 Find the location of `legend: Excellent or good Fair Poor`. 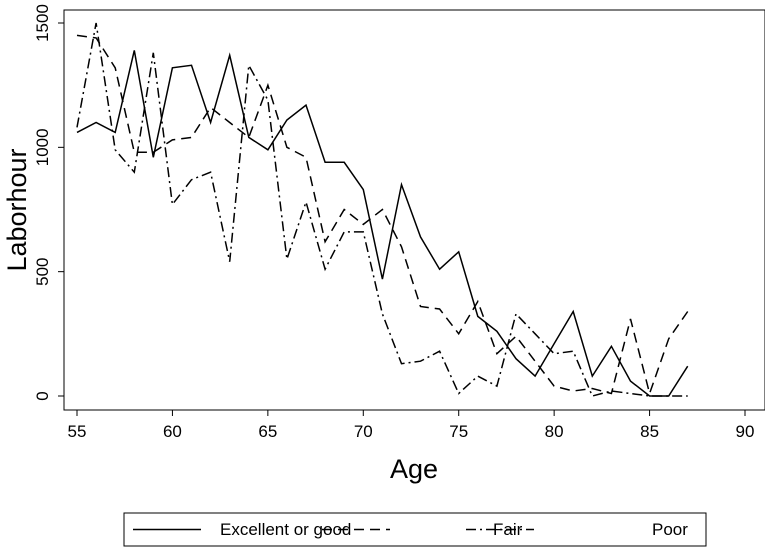

legend: Excellent or good Fair Poor is located at coordinates (415, 529).